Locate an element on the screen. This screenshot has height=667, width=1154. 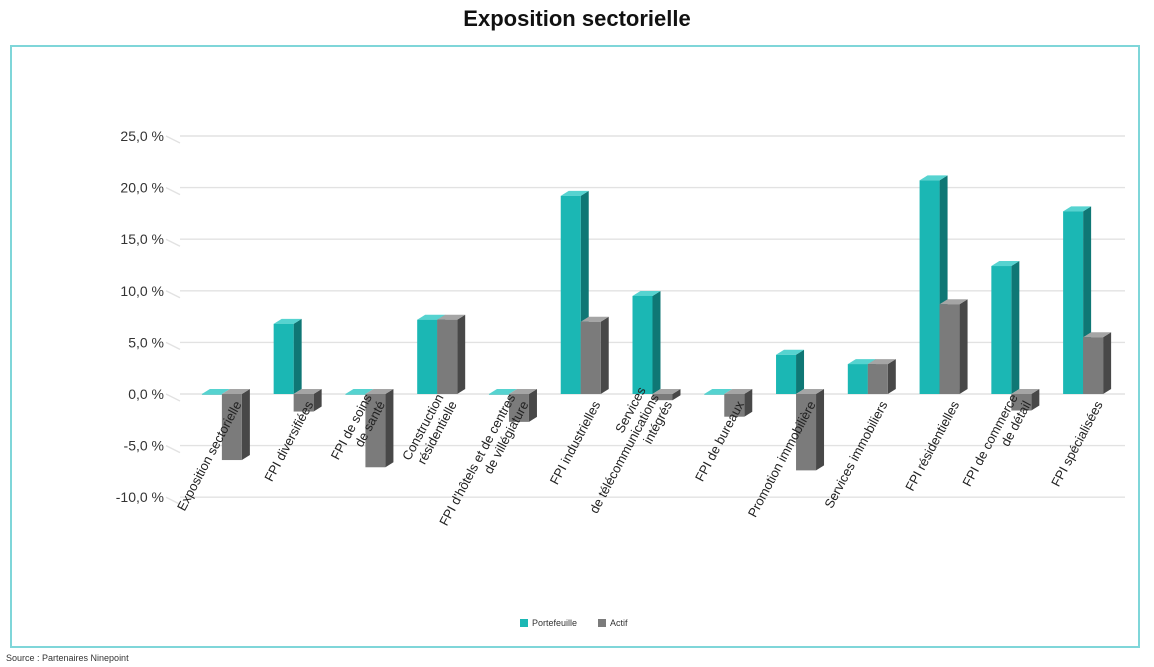
y-tick-label: 0,0 % is located at coordinates (146, 394).